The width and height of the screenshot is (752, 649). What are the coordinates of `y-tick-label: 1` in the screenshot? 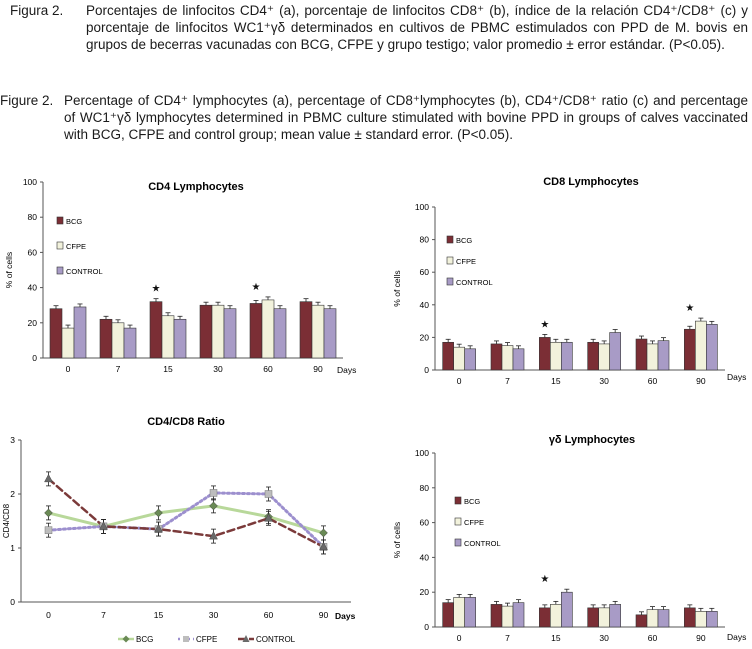 It's located at (12, 548).